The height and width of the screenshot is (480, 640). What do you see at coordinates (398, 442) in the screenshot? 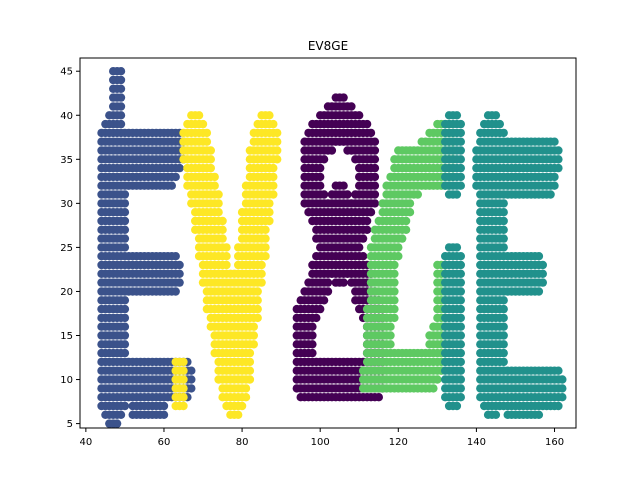
I see `x-tick-label: 120` at bounding box center [398, 442].